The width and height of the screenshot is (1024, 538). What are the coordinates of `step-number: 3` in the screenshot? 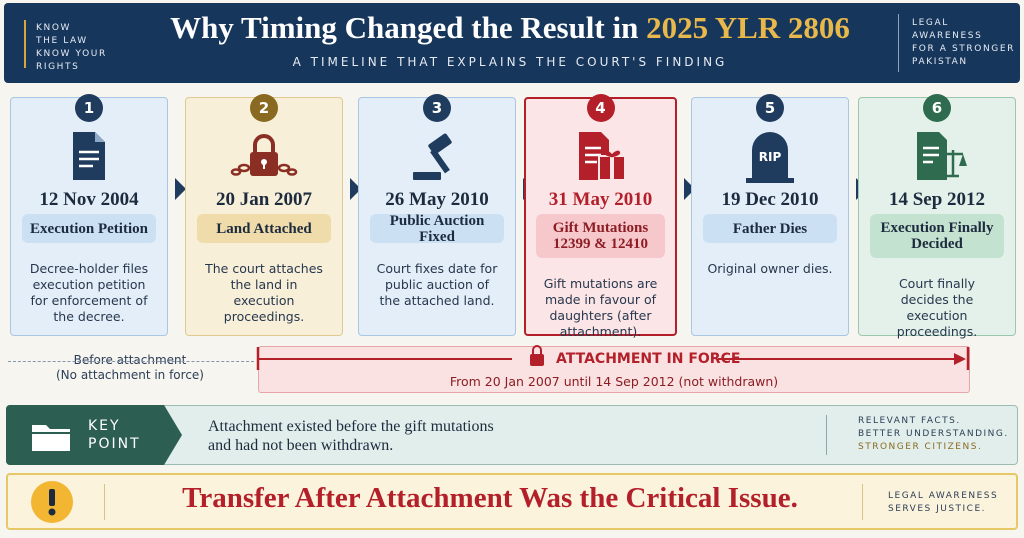 It's located at (437, 108).